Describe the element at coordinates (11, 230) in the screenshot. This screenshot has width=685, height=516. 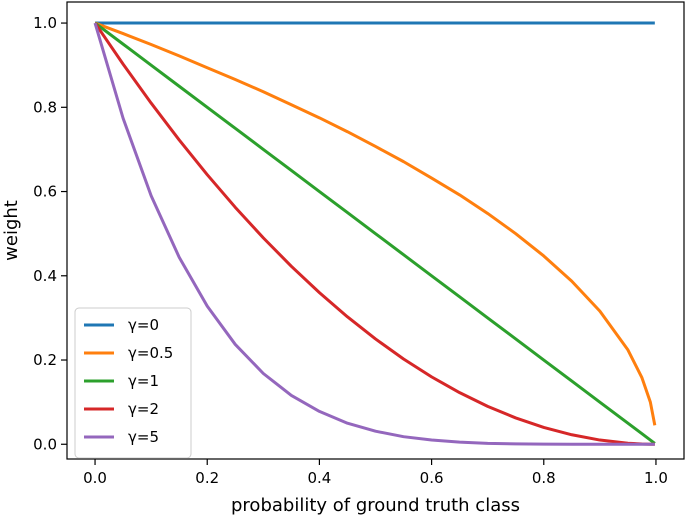
I see `y-axis-label: weight` at that location.